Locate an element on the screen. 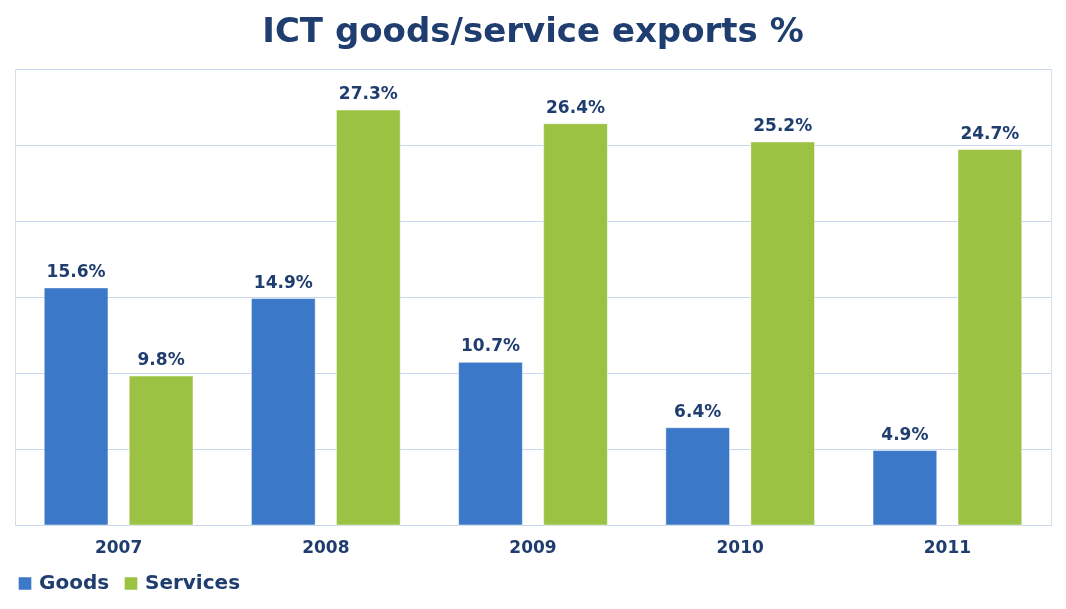 The width and height of the screenshot is (1066, 609). data-label: 10.7% is located at coordinates (490, 345).